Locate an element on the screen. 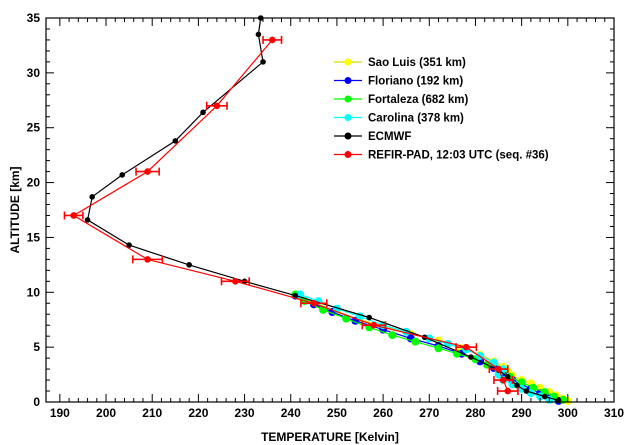 This screenshot has width=633, height=445. x-tick-label: 210 is located at coordinates (152, 413).